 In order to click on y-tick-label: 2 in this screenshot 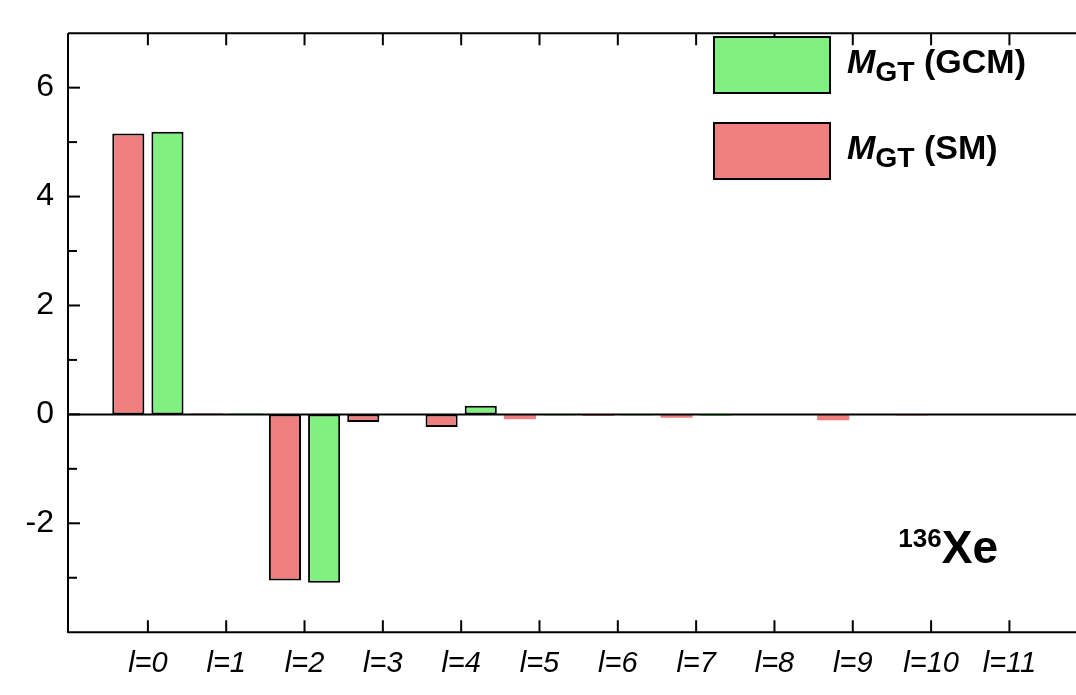, I will do `click(45, 303)`.